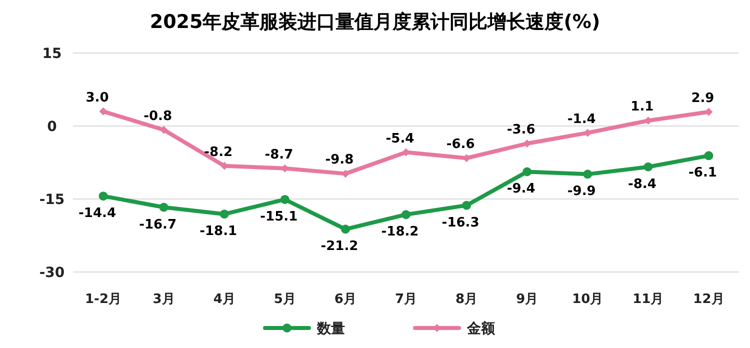 The image size is (750, 348). I want to click on x-tick-label: 4月, so click(224, 299).